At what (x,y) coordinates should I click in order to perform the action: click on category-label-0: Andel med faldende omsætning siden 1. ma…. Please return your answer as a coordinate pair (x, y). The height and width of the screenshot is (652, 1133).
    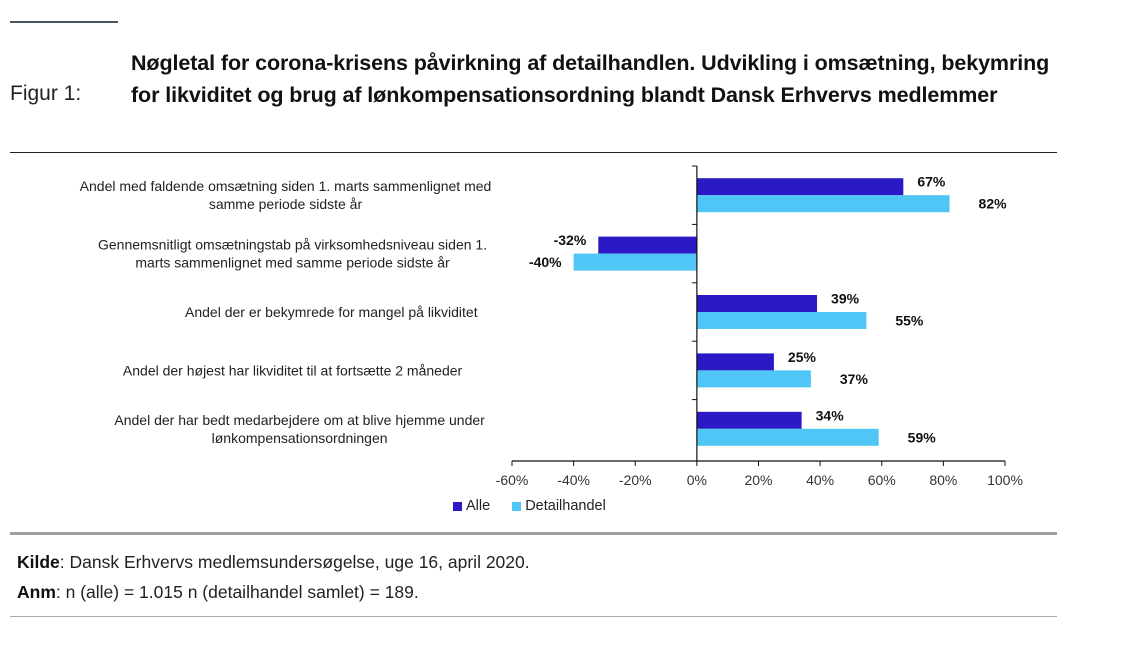
    Looking at the image, I should click on (286, 195).